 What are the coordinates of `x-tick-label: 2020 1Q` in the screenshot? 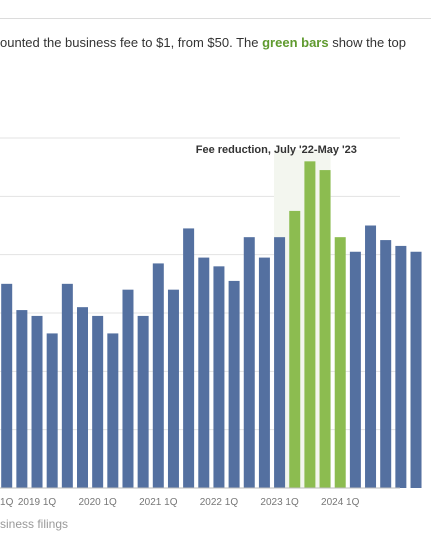 It's located at (97, 502).